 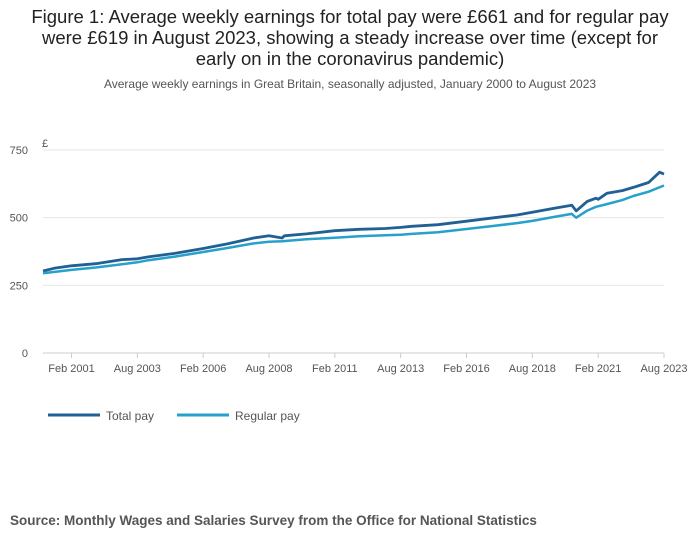 What do you see at coordinates (466, 369) in the screenshot?
I see `x-tick-label: Feb 2016` at bounding box center [466, 369].